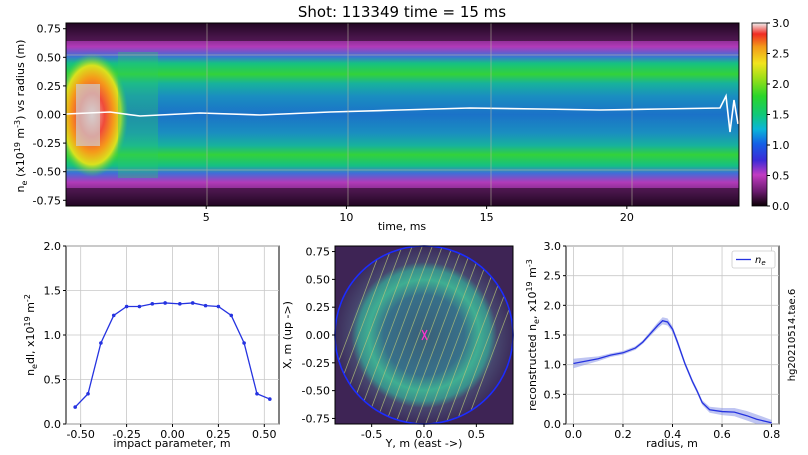 This screenshot has width=808, height=455. What do you see at coordinates (424, 443) in the screenshot?
I see `map-xlabel: Y, m (east ->)` at bounding box center [424, 443].